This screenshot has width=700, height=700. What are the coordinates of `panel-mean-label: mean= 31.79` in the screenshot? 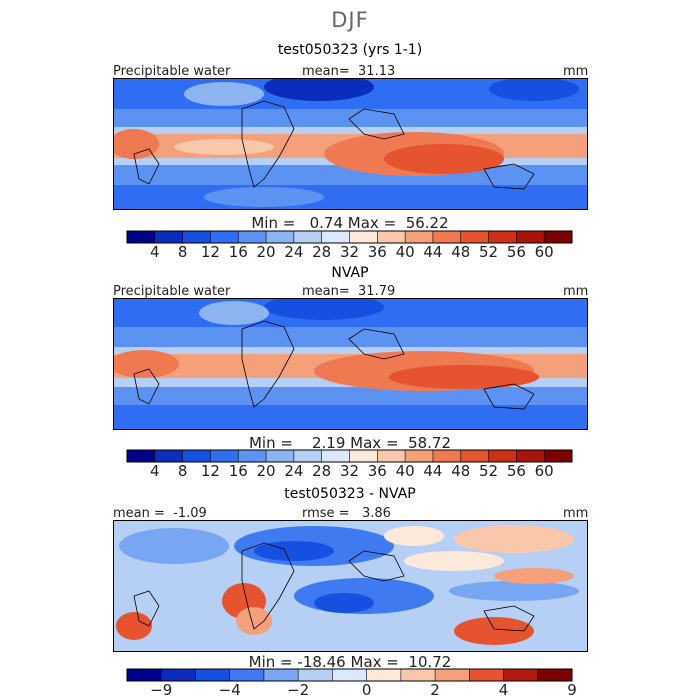 It's located at (349, 291).